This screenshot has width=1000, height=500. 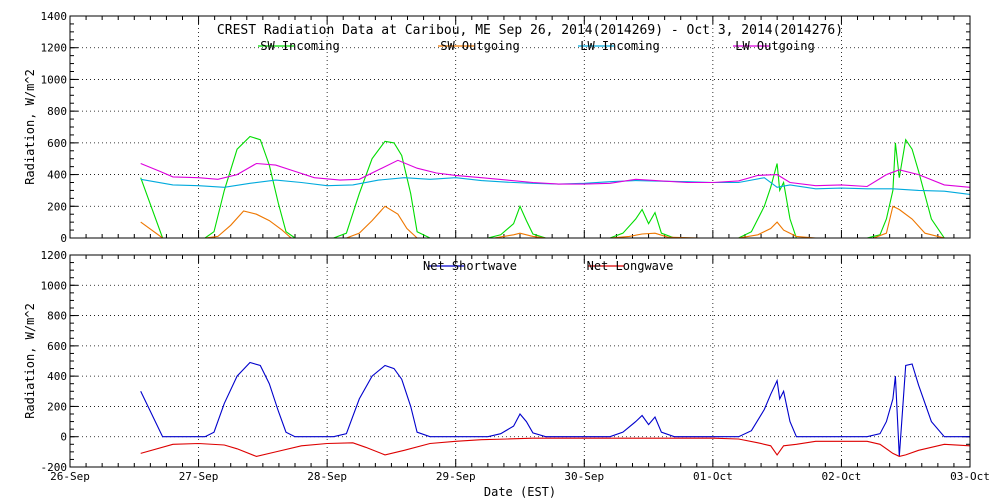 What do you see at coordinates (327, 476) in the screenshot?
I see `x-tick-label: 28-Sep` at bounding box center [327, 476].